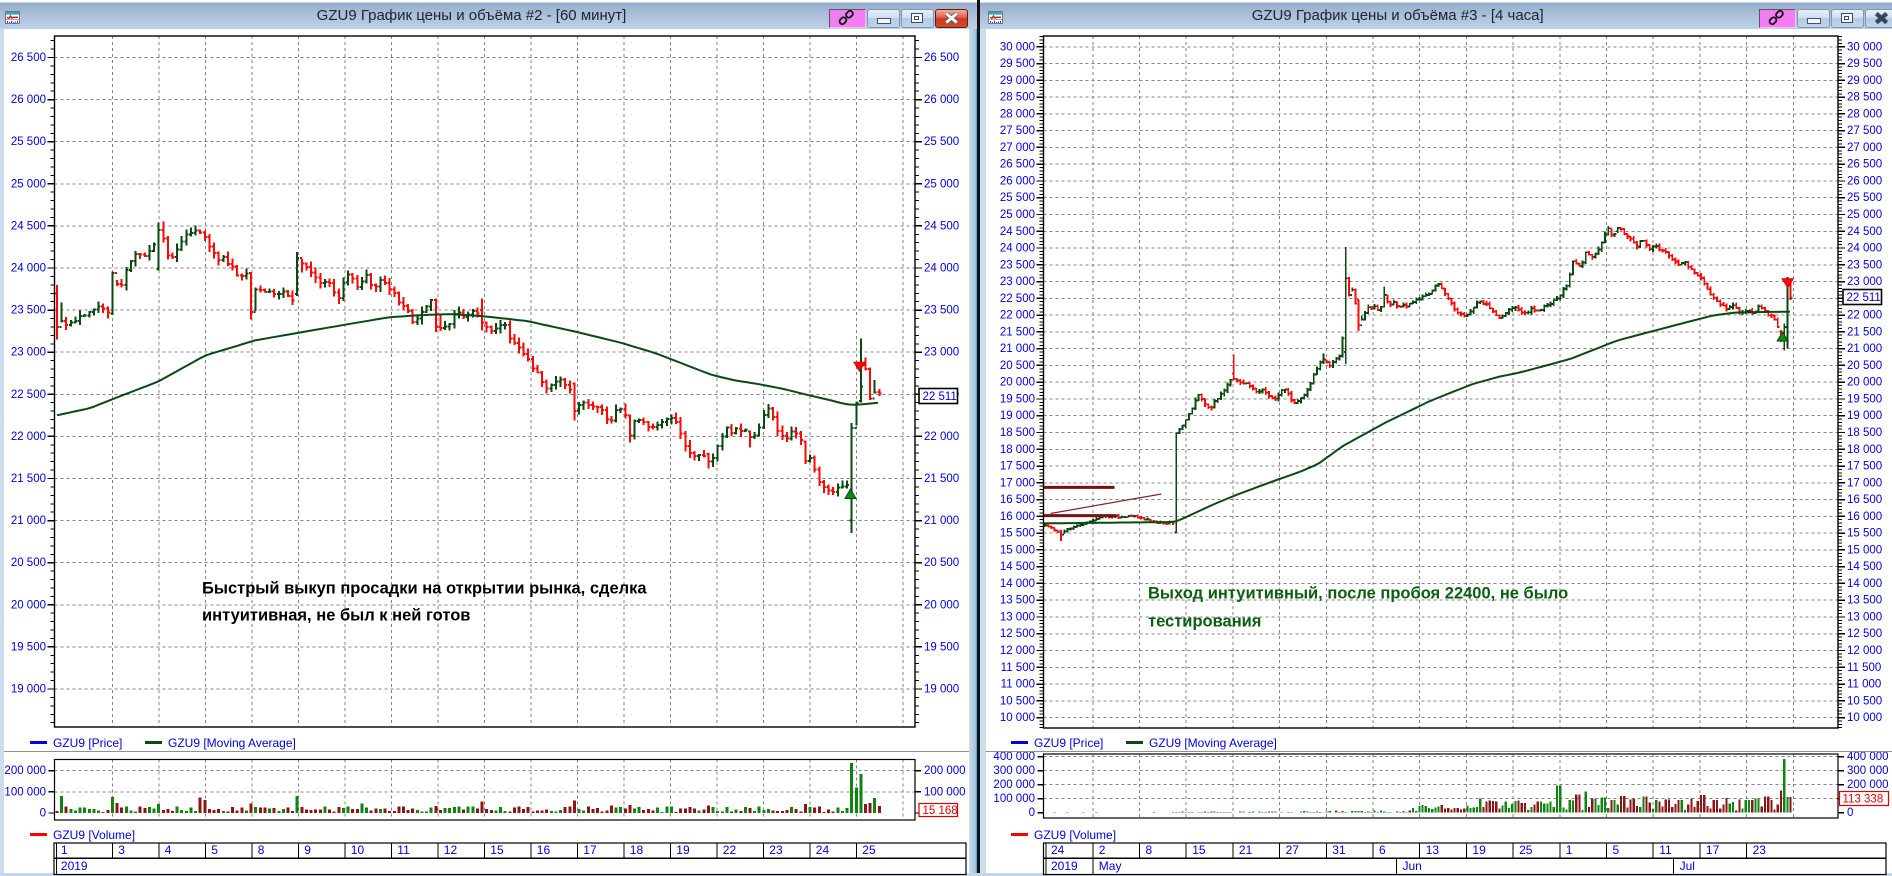 This screenshot has height=876, width=1892. I want to click on svg-text: 14 500, so click(1017, 567).